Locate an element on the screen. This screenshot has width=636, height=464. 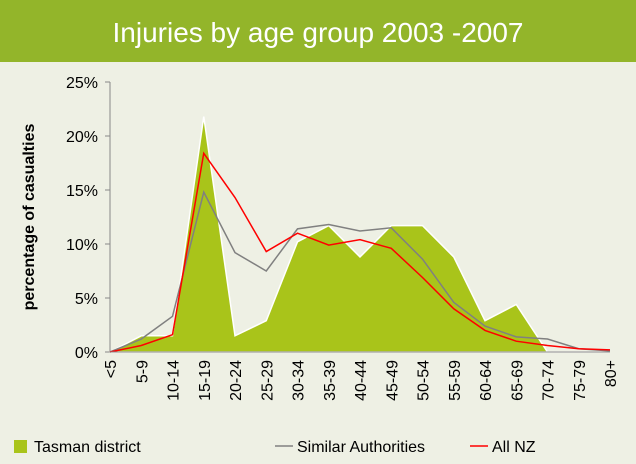
x-tick-label: 65-69 is located at coordinates (517, 380).